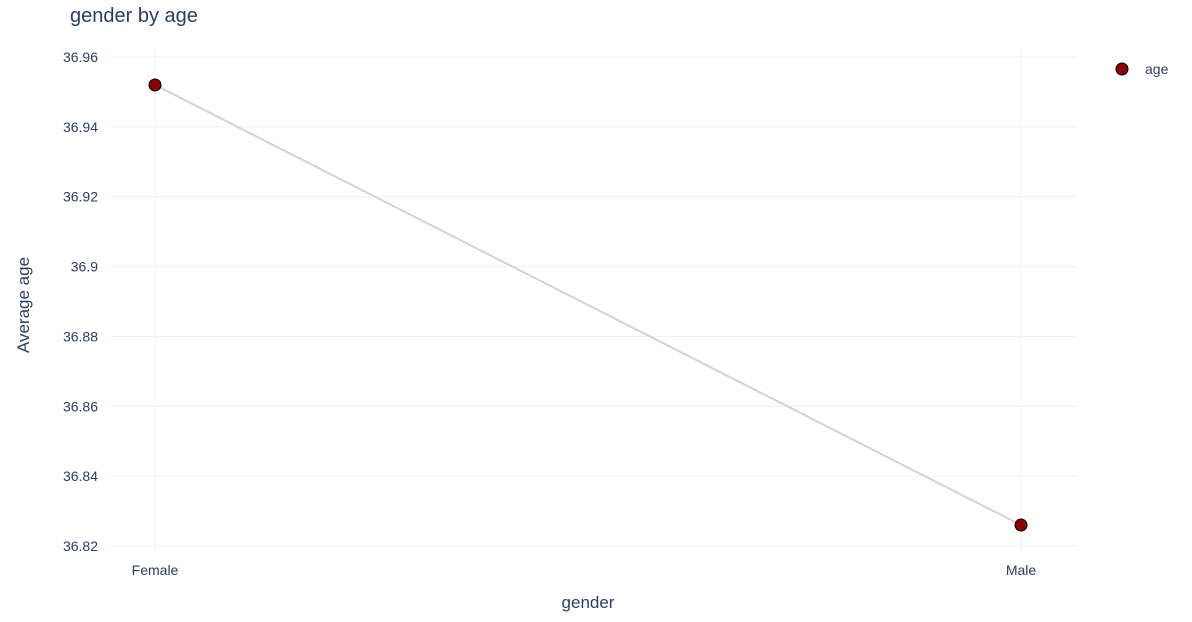 The image size is (1192, 622). Describe the element at coordinates (1157, 69) in the screenshot. I see `legend-label-age: age` at that location.